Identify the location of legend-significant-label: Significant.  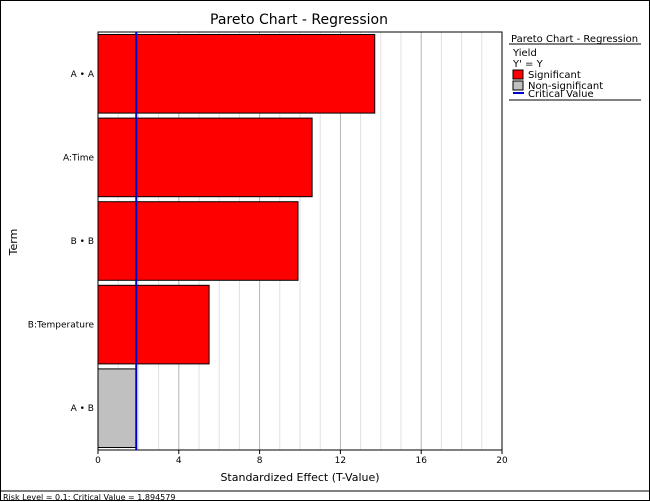
(554, 75).